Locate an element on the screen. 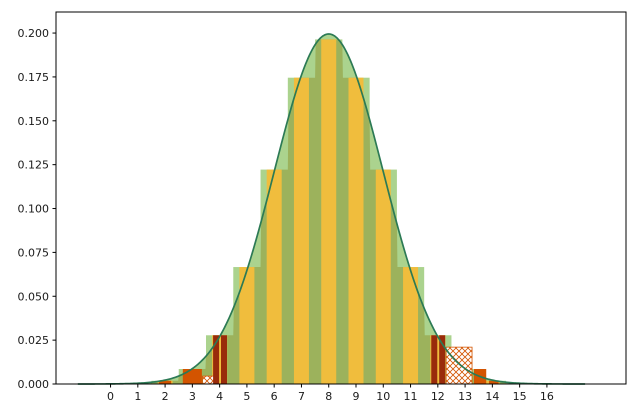  y-tick-label: 0.125 is located at coordinates (34, 165).